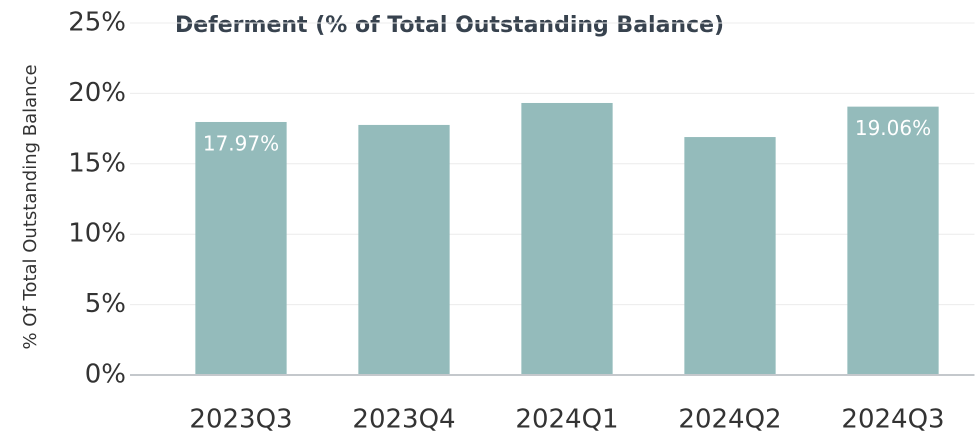 This screenshot has height=441, width=976. I want to click on y-tick-label: 10%, so click(97, 234).